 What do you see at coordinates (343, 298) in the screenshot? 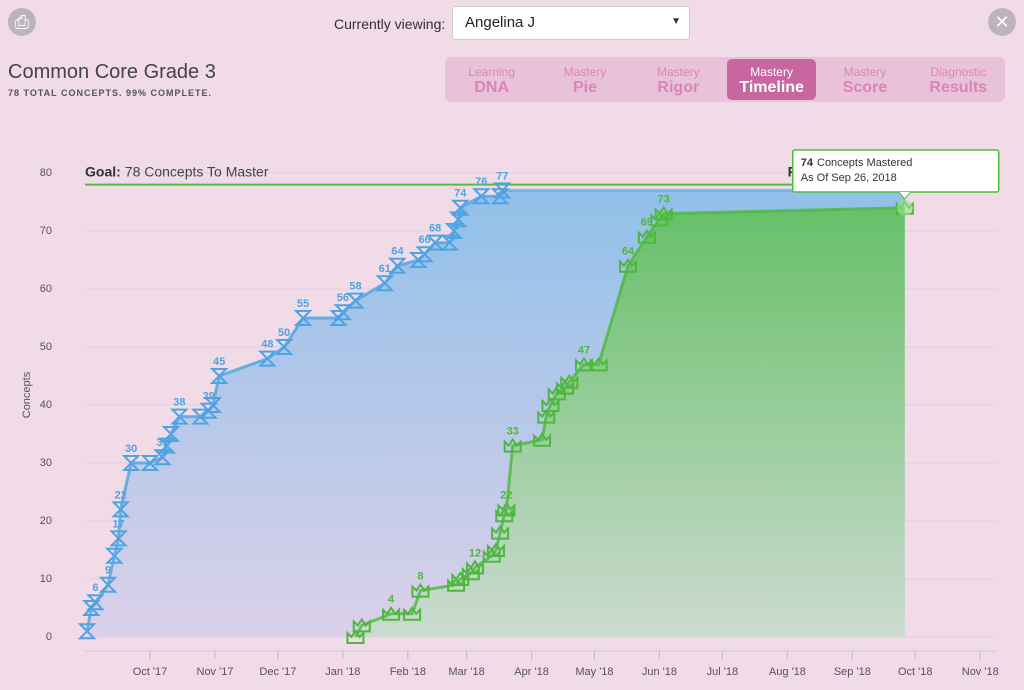
I see `data-label: 56` at bounding box center [343, 298].